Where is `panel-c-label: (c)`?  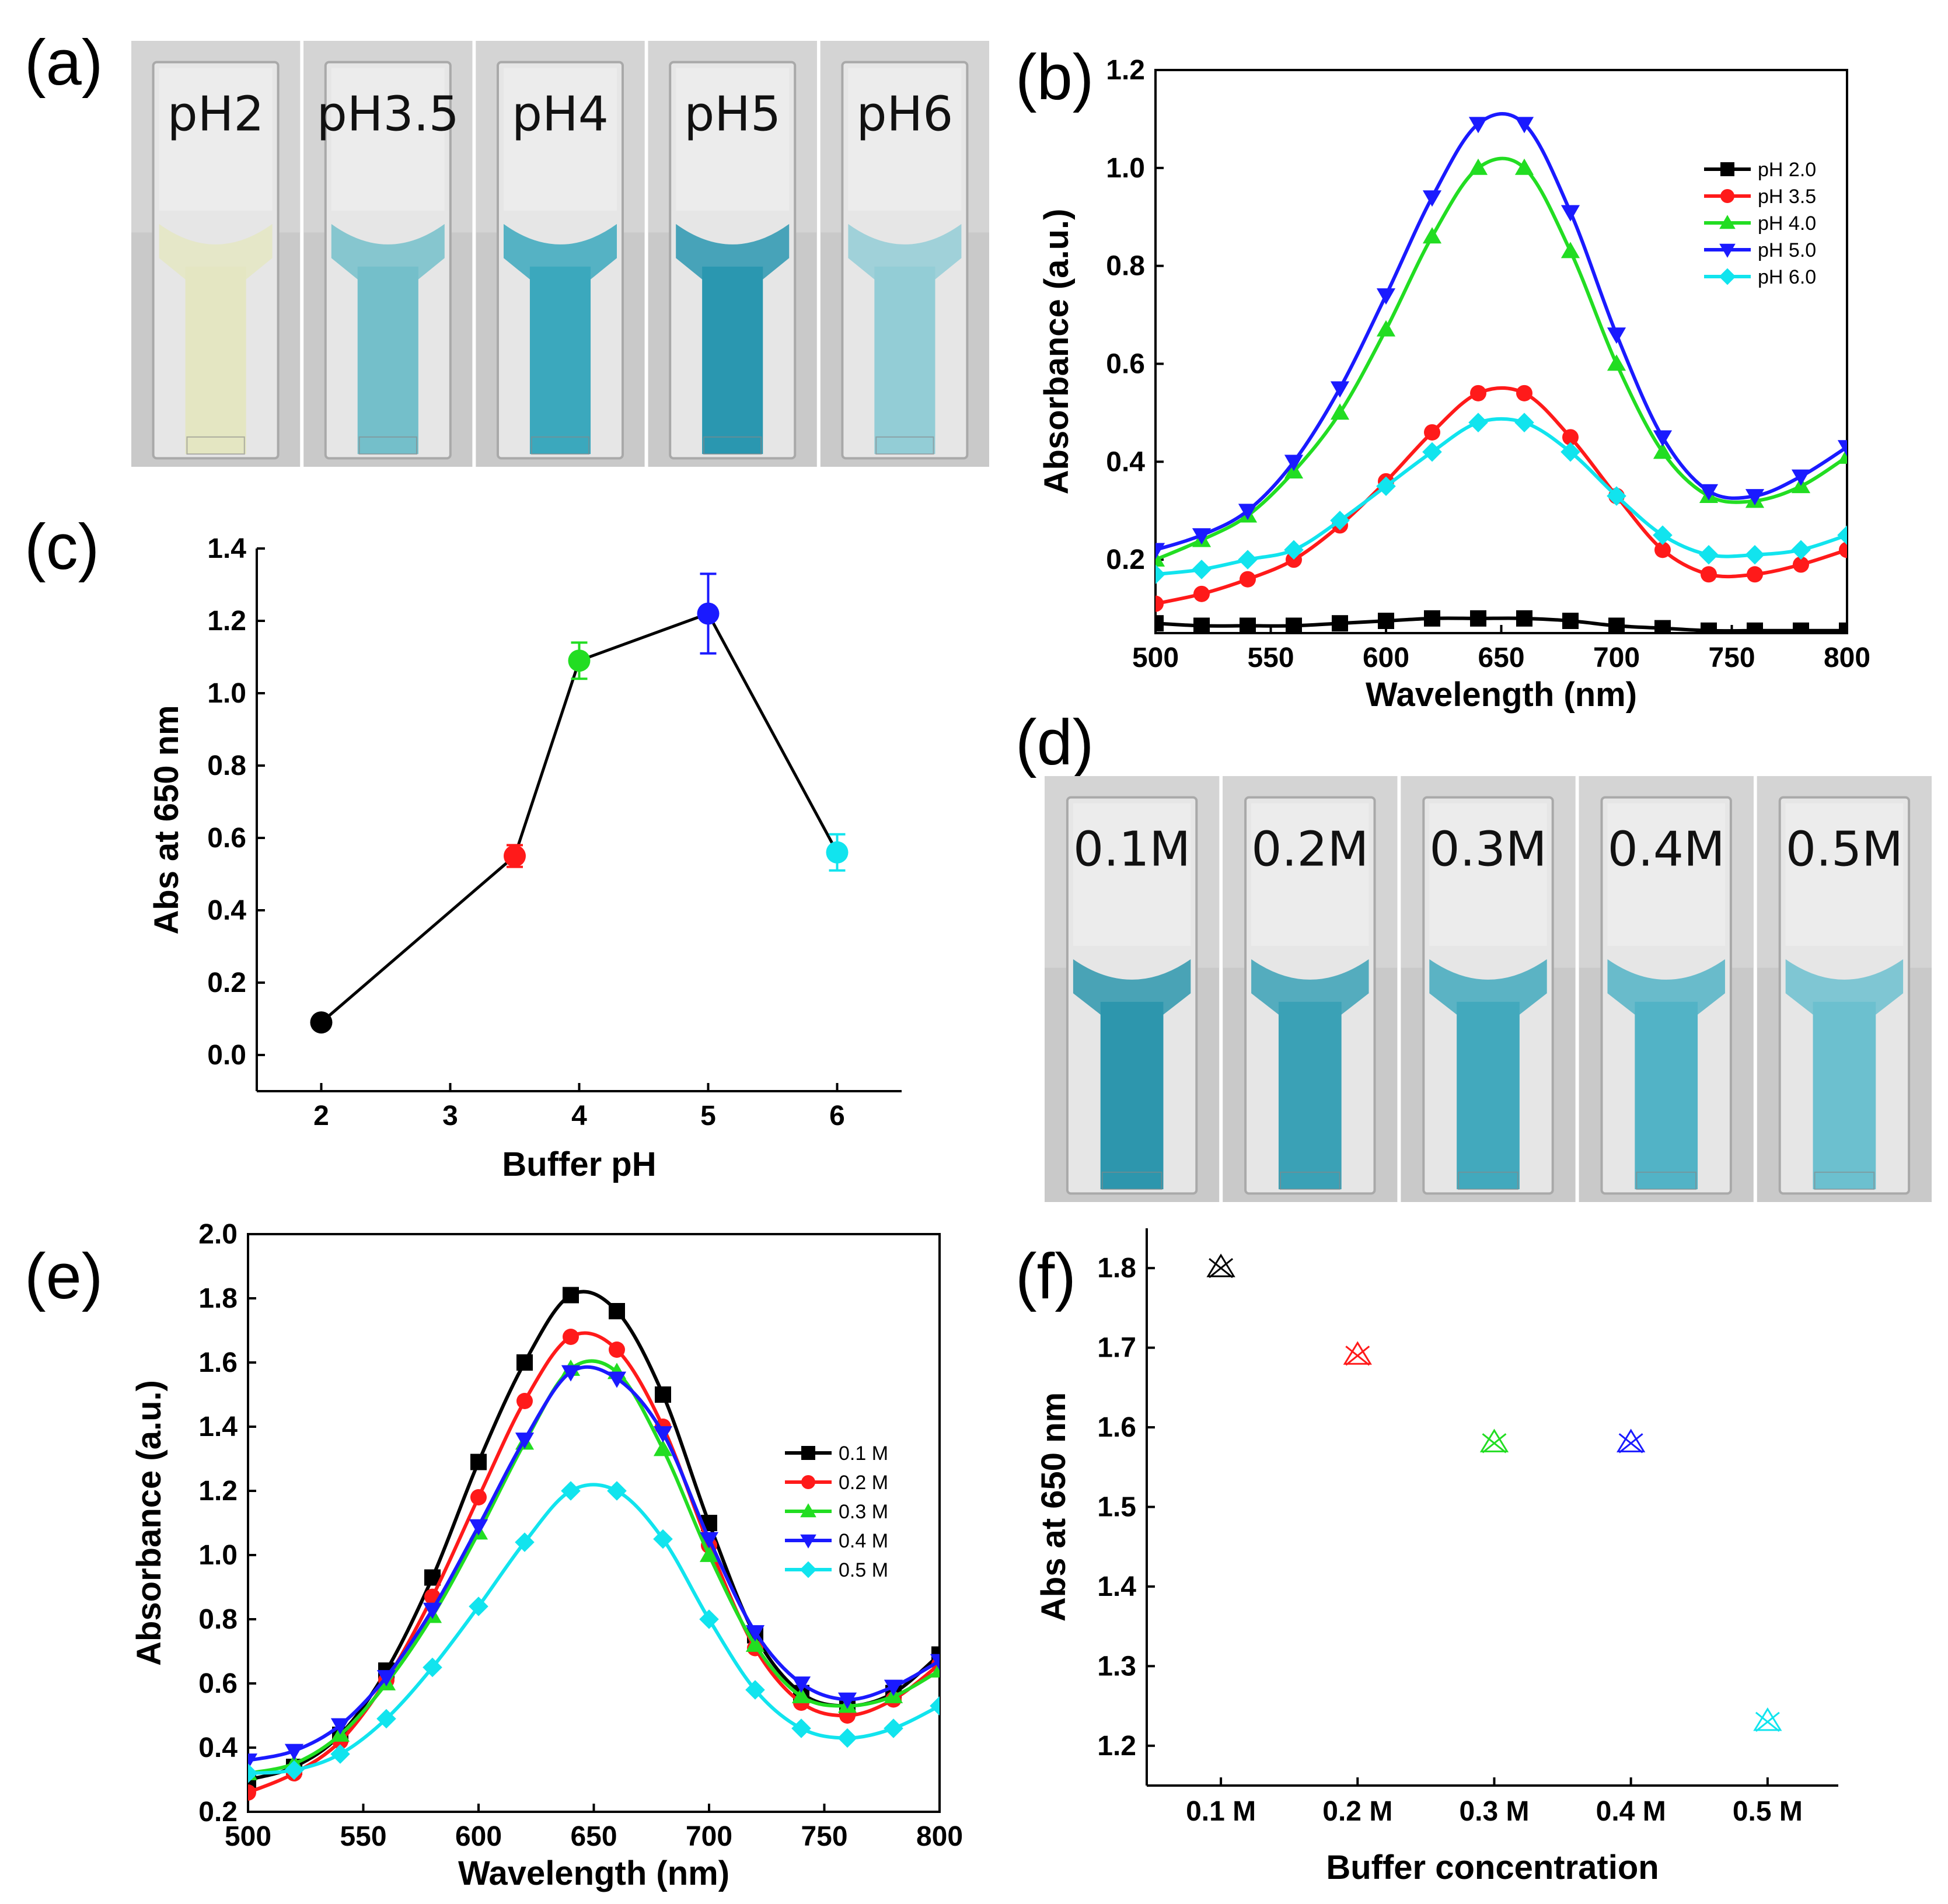
panel-c-label: (c) is located at coordinates (62, 547).